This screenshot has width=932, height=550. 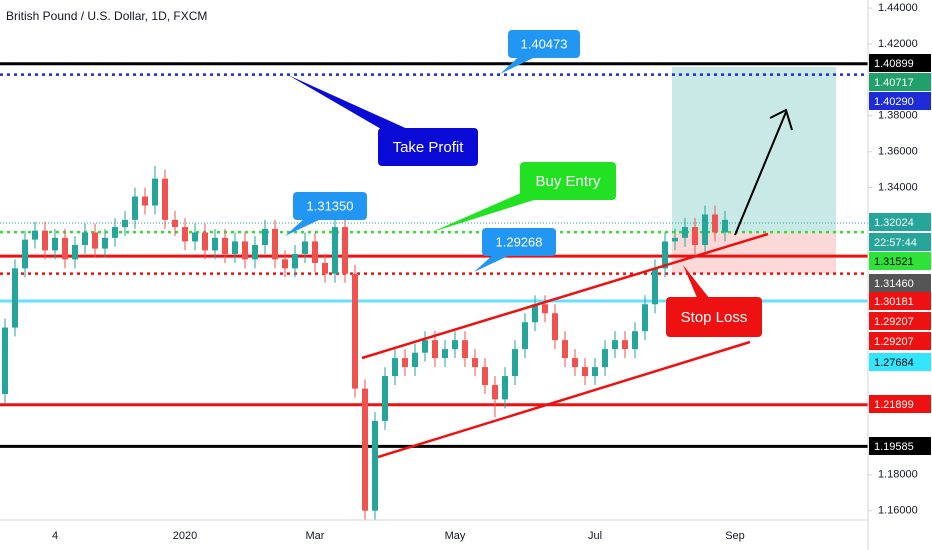 What do you see at coordinates (898, 475) in the screenshot?
I see `y-tick-label: 1.18000` at bounding box center [898, 475].